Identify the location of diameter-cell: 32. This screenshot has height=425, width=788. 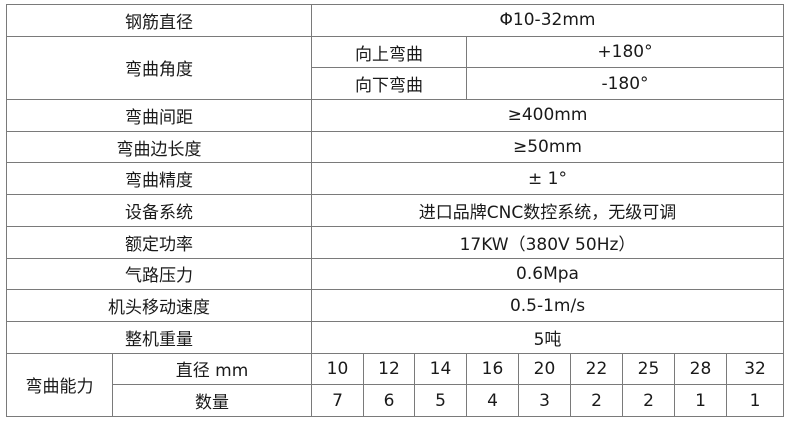
(755, 369).